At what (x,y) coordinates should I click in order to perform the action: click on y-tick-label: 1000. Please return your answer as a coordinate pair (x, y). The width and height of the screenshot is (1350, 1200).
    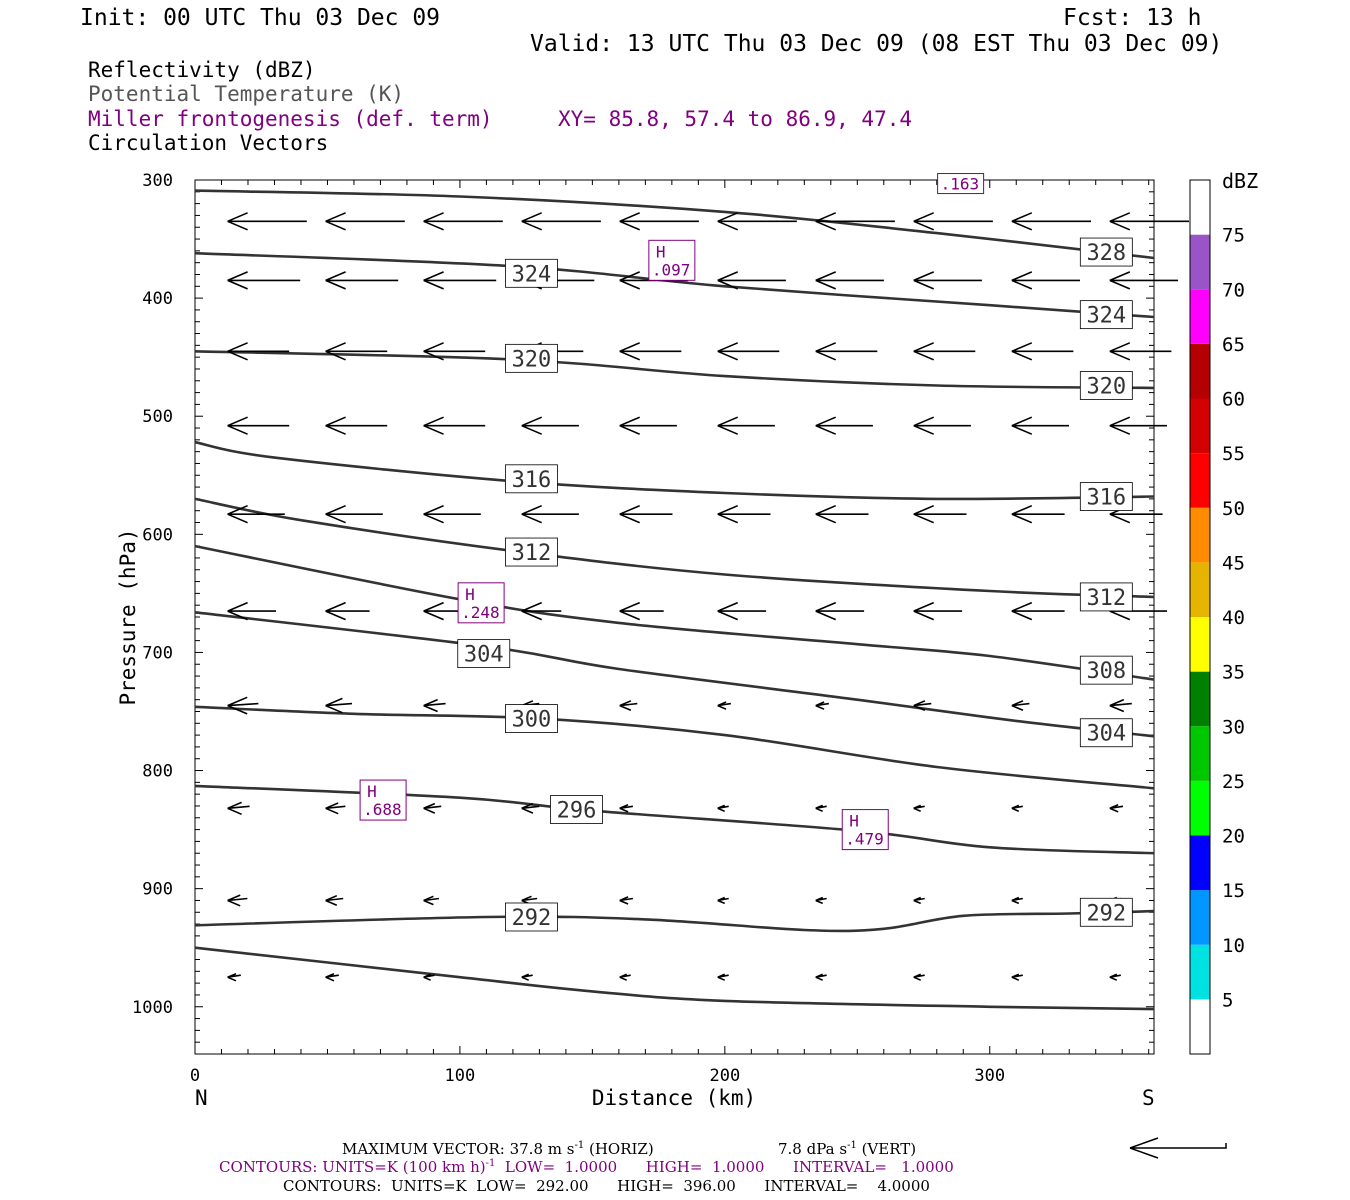
    Looking at the image, I should click on (152, 1008).